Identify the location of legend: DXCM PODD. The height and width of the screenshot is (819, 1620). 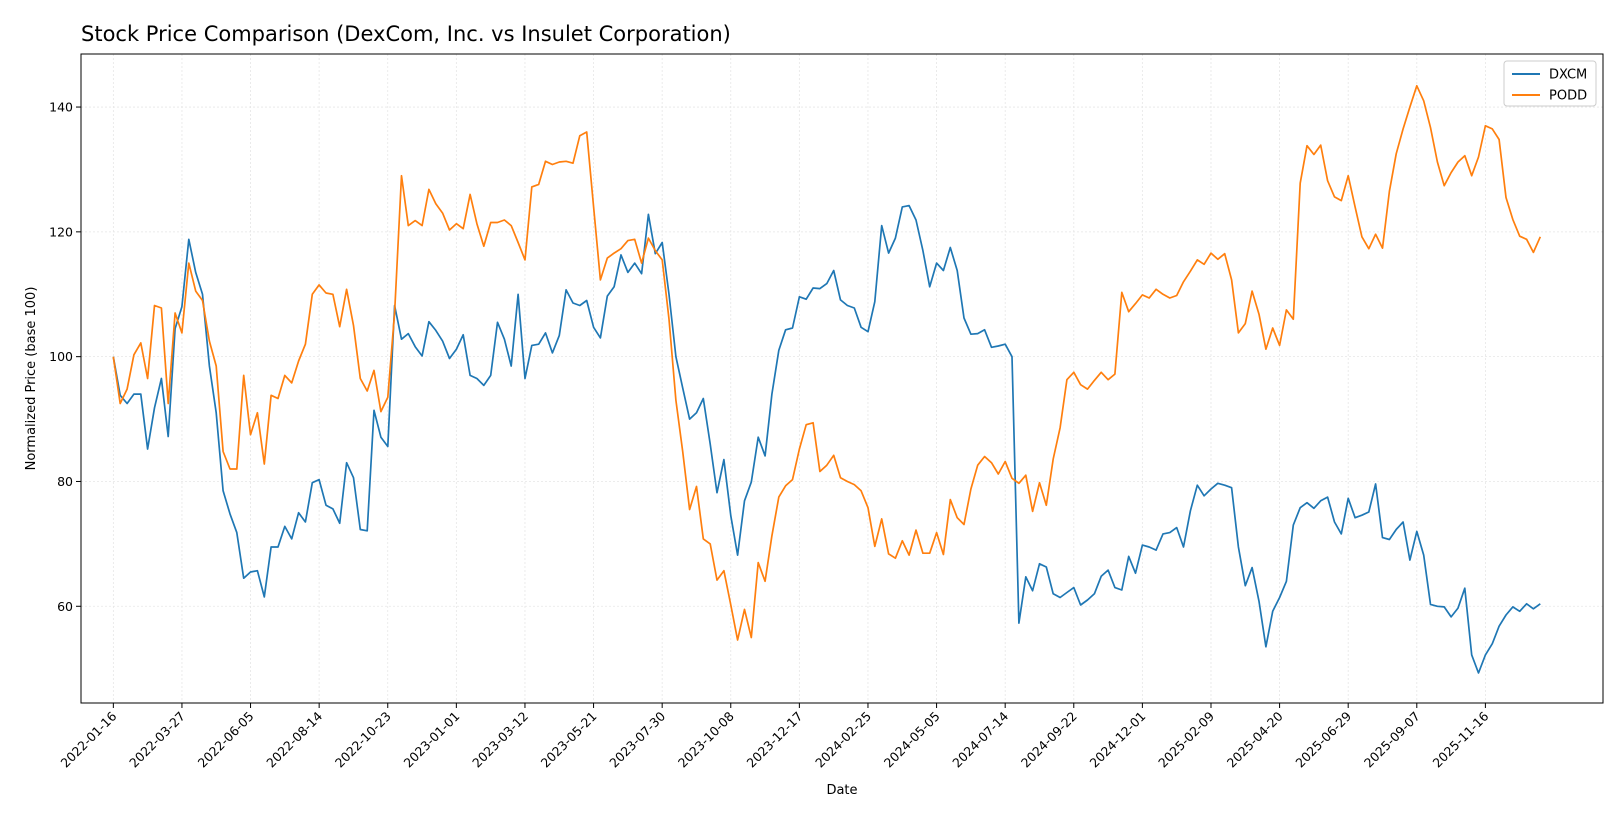
(1550, 83).